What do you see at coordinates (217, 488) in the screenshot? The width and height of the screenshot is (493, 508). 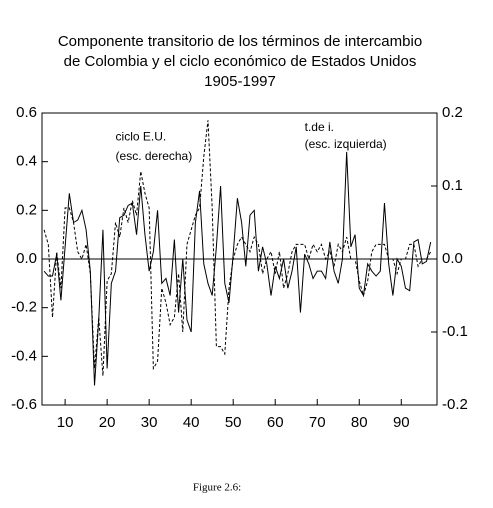 I see `caption: Figure 2.6:` at bounding box center [217, 488].